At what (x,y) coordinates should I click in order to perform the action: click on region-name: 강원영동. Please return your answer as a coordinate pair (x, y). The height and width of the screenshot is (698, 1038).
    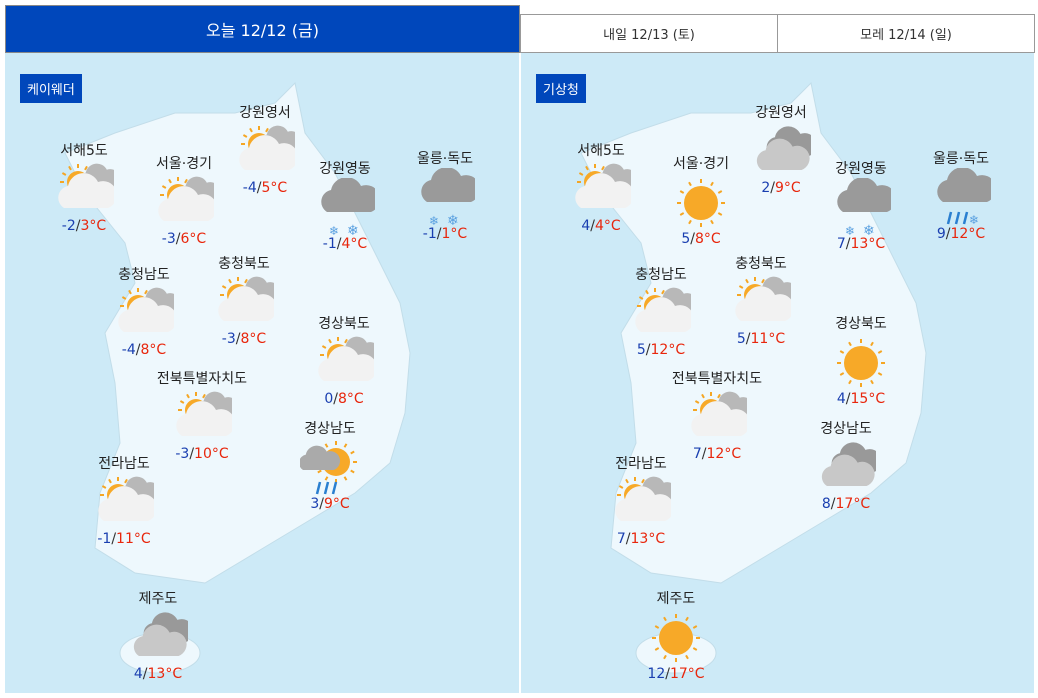
    Looking at the image, I should click on (345, 169).